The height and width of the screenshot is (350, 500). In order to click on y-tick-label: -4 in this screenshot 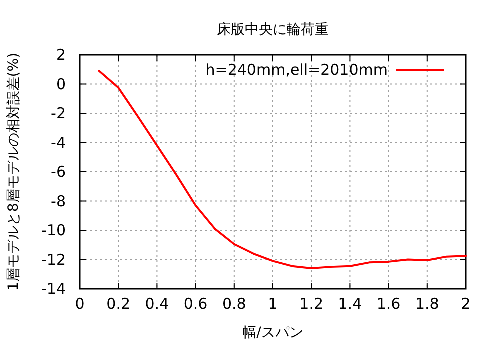, I will do `click(58, 143)`.